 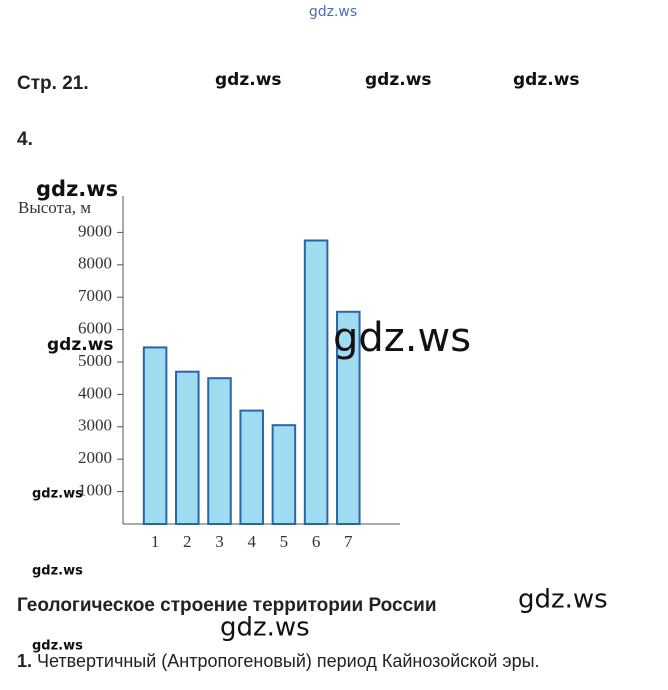 What do you see at coordinates (316, 541) in the screenshot?
I see `x-tick-label: 6` at bounding box center [316, 541].